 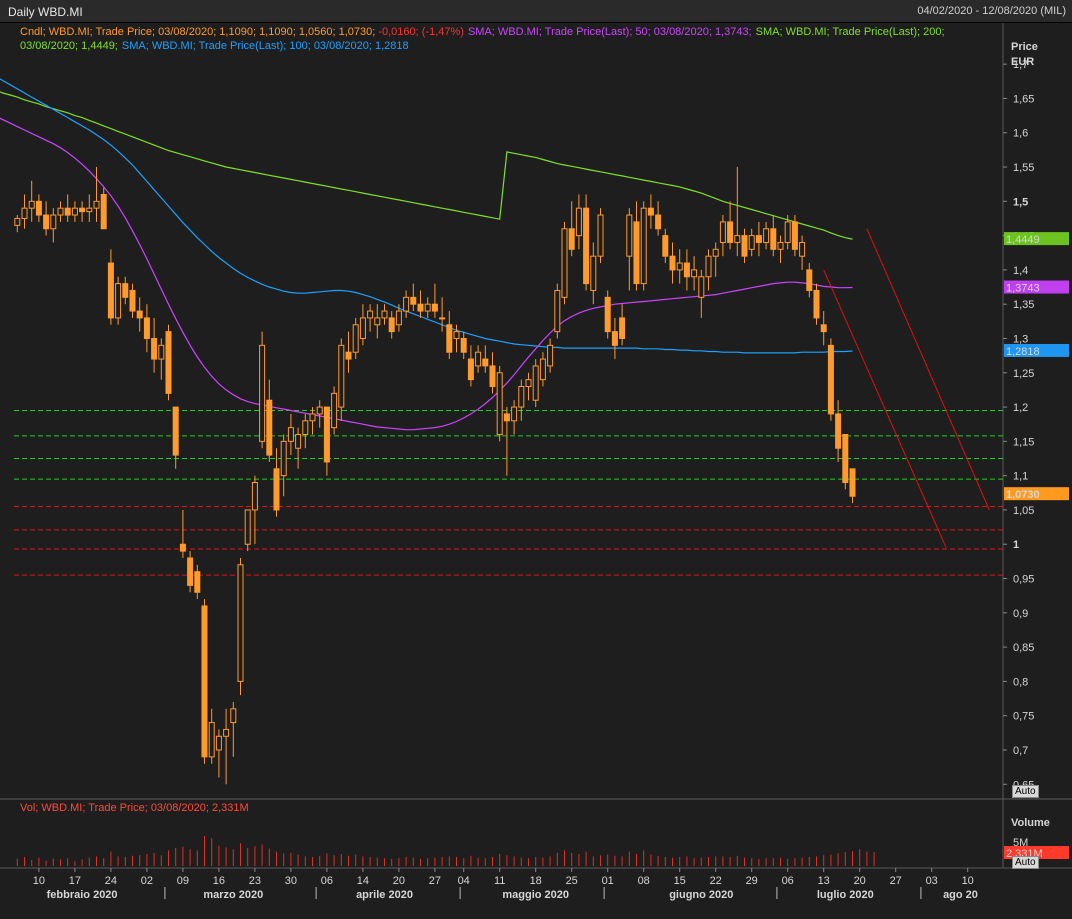 What do you see at coordinates (608, 881) in the screenshot?
I see `date-tick-label-16: 01` at bounding box center [608, 881].